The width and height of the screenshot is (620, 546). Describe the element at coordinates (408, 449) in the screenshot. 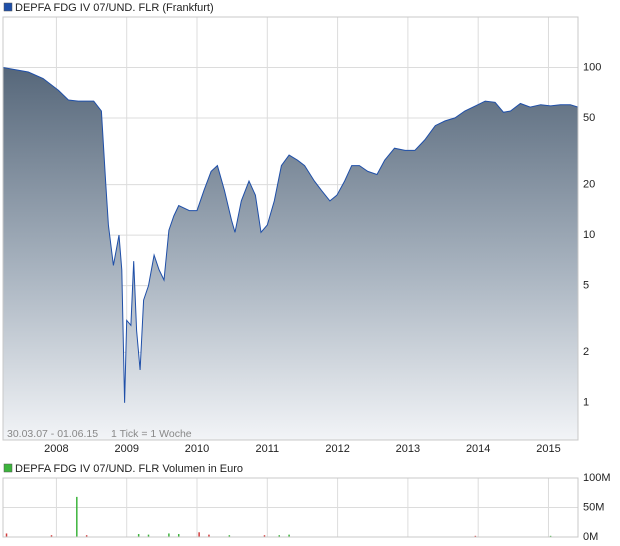

I see `x-tick-label: 2013` at that location.